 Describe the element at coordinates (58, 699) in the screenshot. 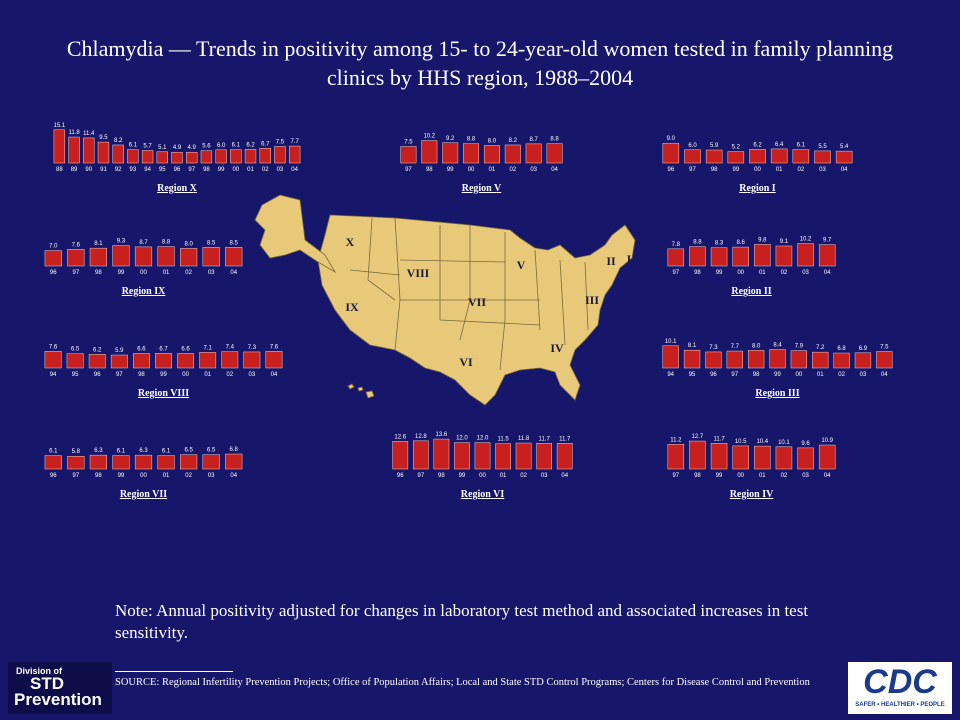

I see `logo-text: Prevention` at that location.